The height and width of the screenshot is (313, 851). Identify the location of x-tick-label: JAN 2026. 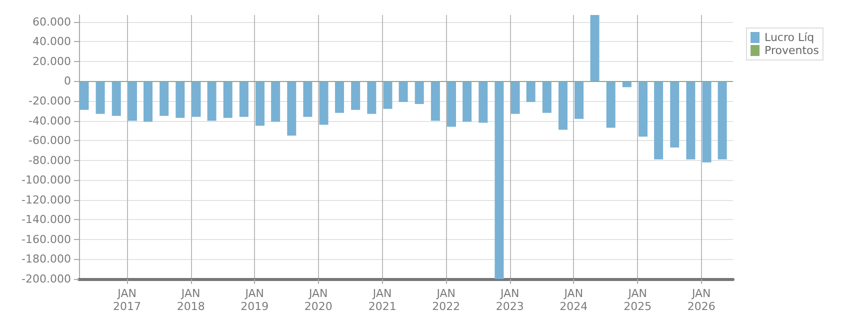
(701, 300).